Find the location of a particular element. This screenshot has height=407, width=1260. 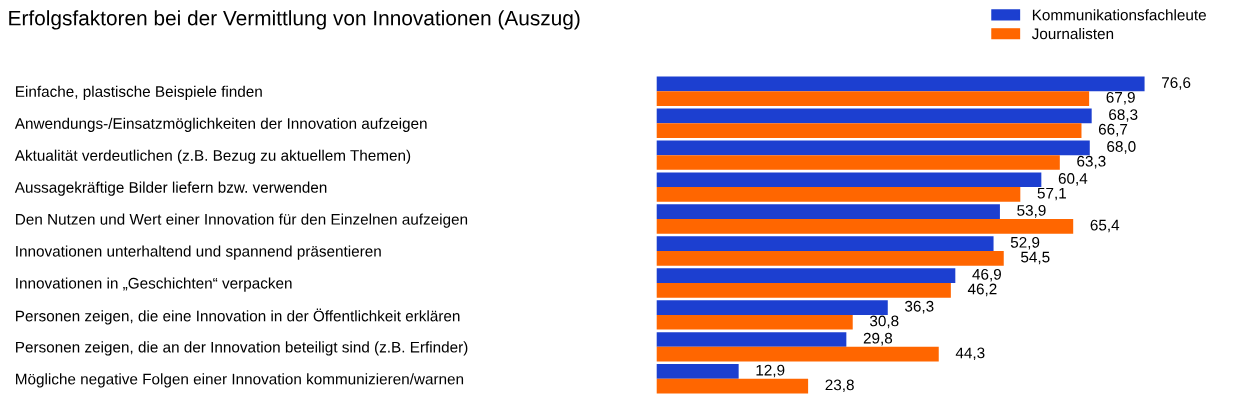

data-label: 23,8 is located at coordinates (839, 386).